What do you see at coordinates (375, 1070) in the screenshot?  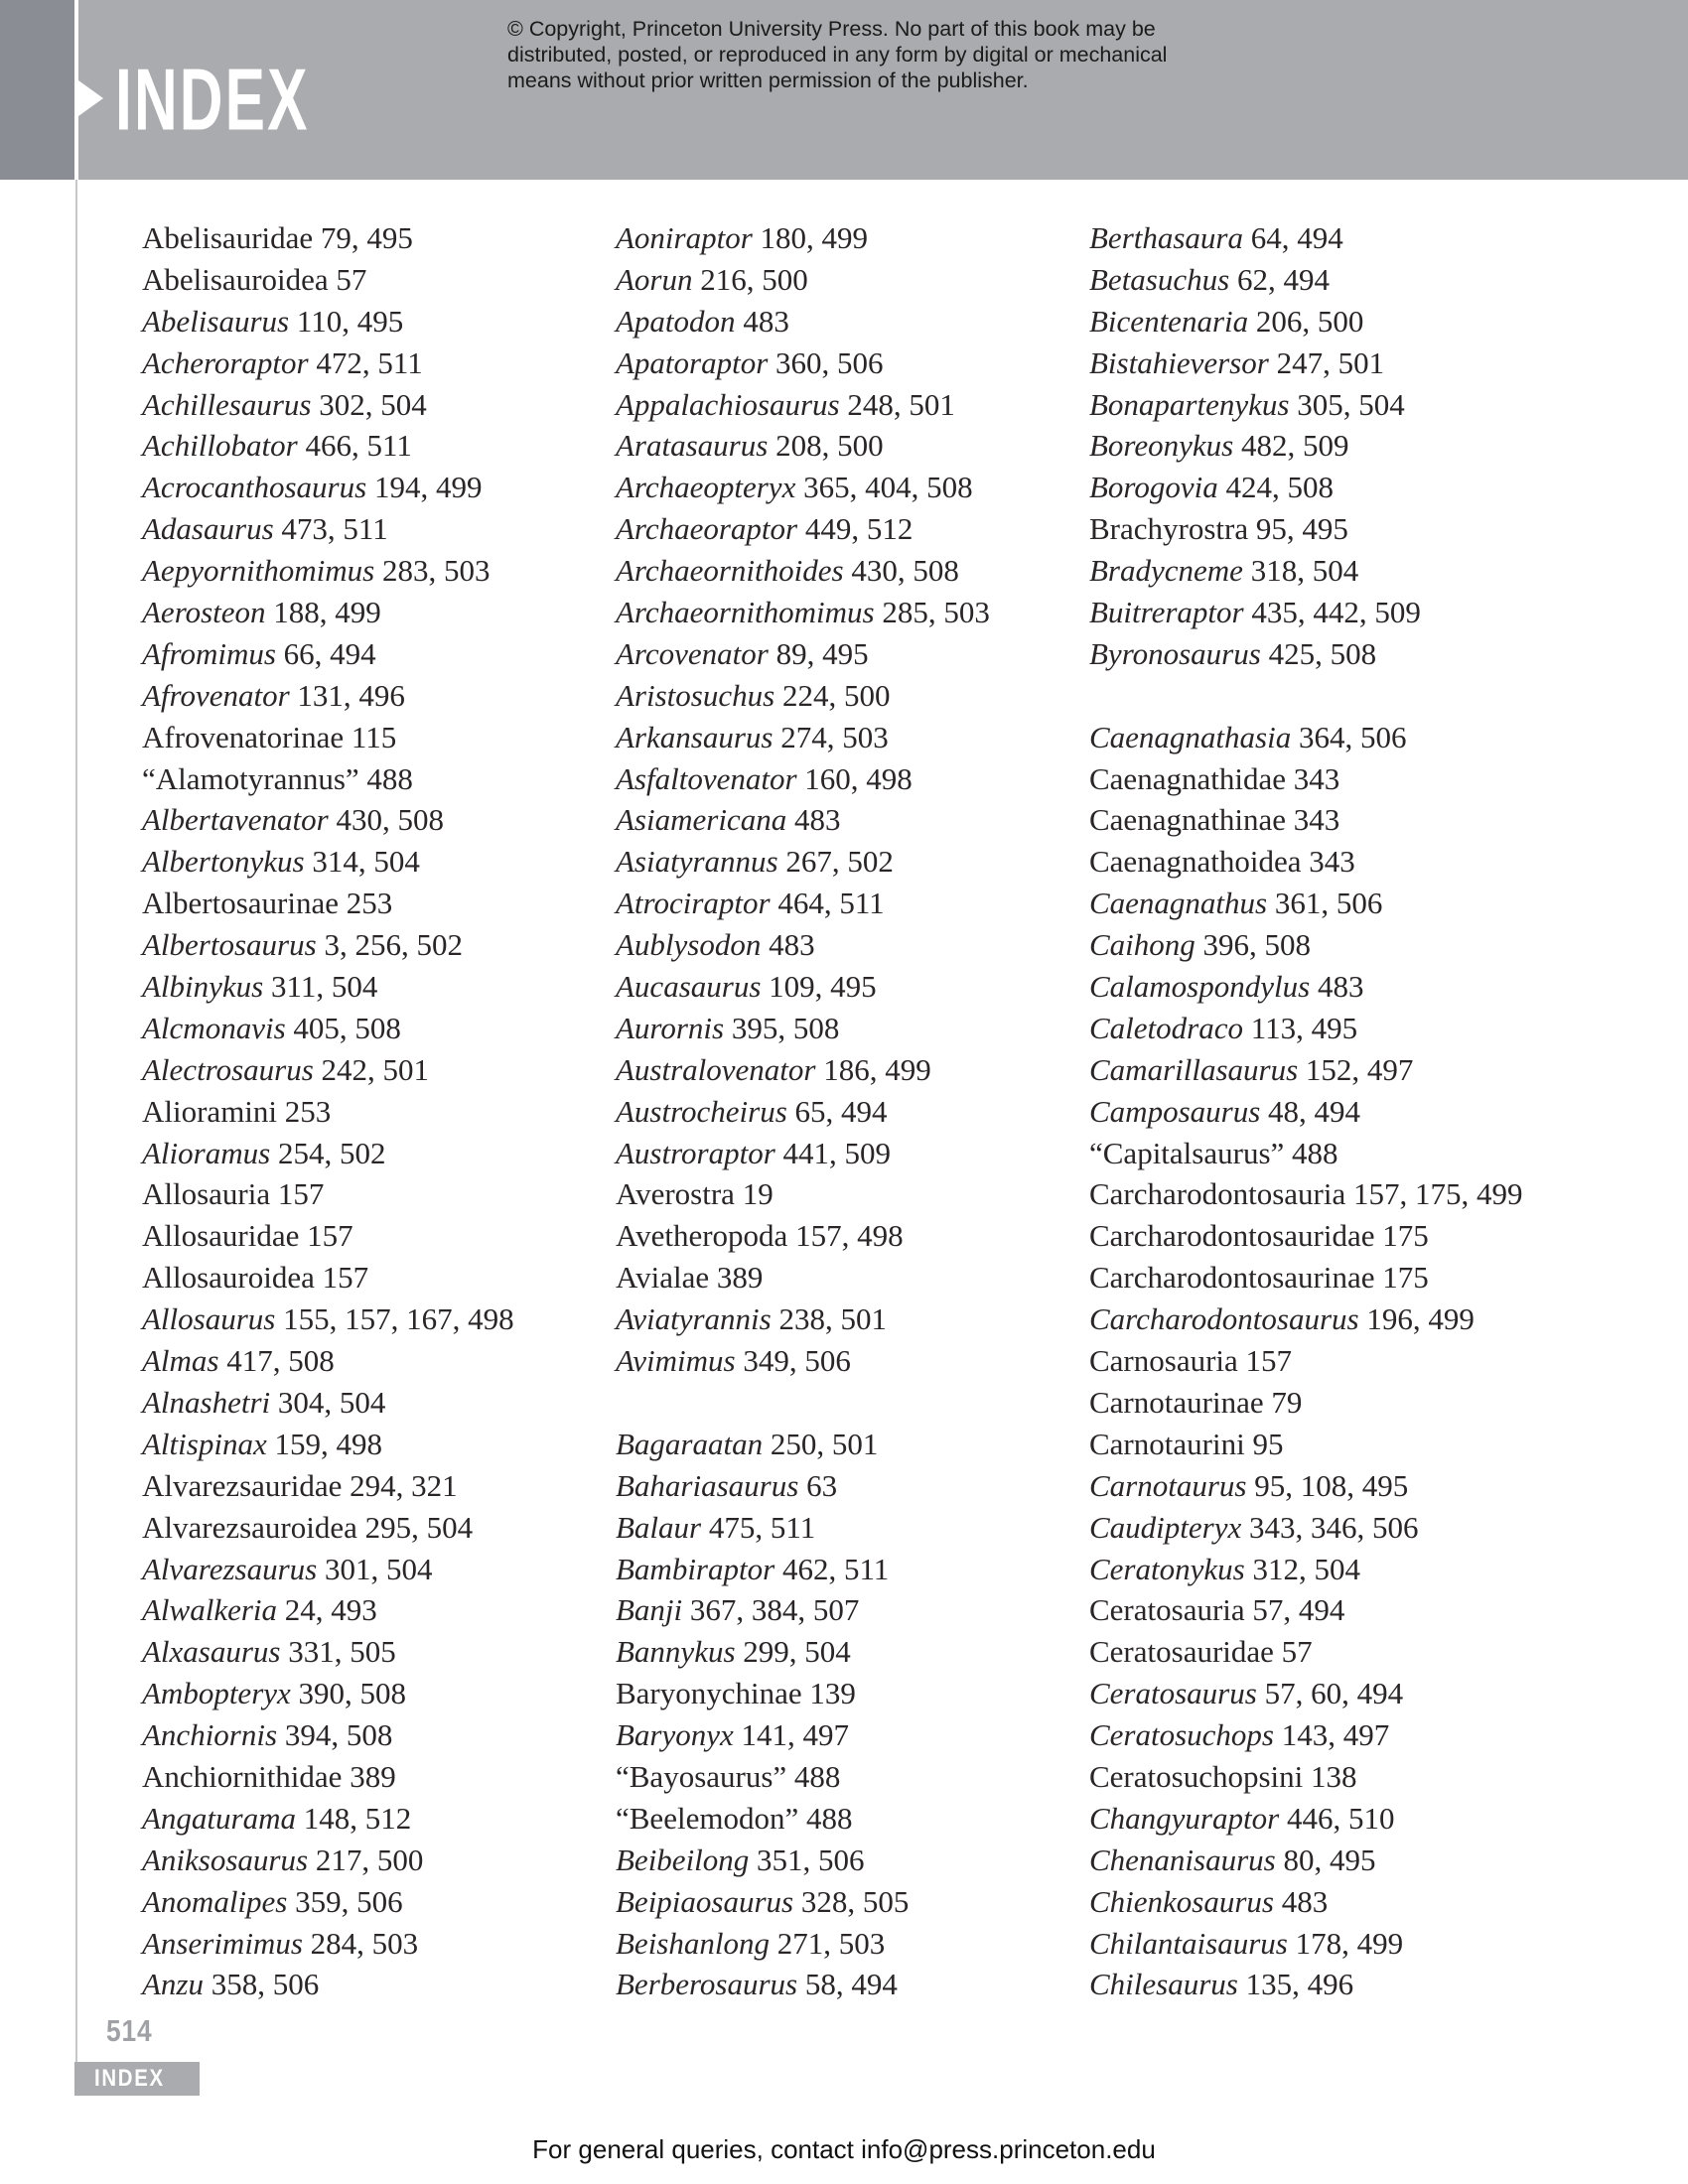 I see `index-entry: Alectrosaurus 242, 501` at bounding box center [375, 1070].